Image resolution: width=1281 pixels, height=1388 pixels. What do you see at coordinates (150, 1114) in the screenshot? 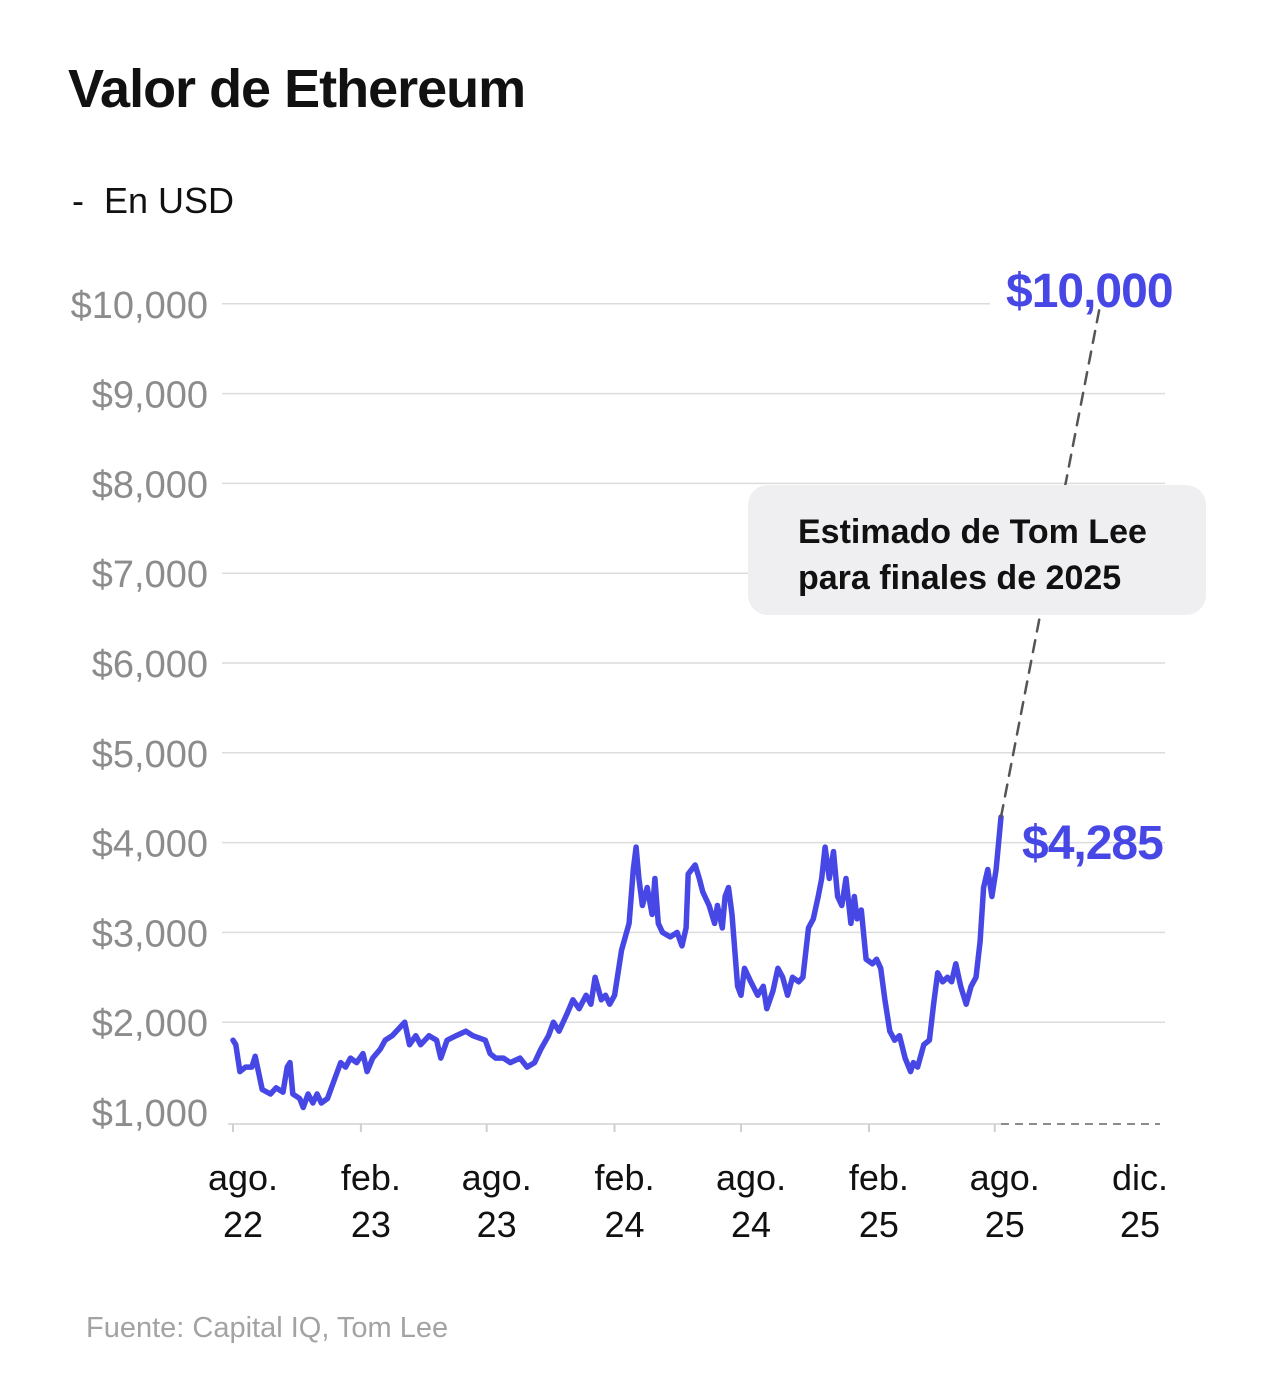
I see `y-tick-label: $1,000` at bounding box center [150, 1114].